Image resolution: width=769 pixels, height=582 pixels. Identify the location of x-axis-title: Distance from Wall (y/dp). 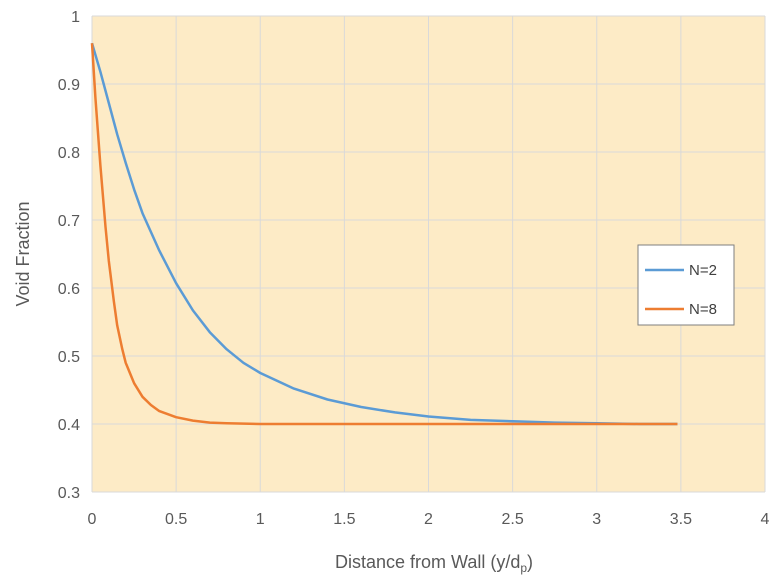
(434, 563).